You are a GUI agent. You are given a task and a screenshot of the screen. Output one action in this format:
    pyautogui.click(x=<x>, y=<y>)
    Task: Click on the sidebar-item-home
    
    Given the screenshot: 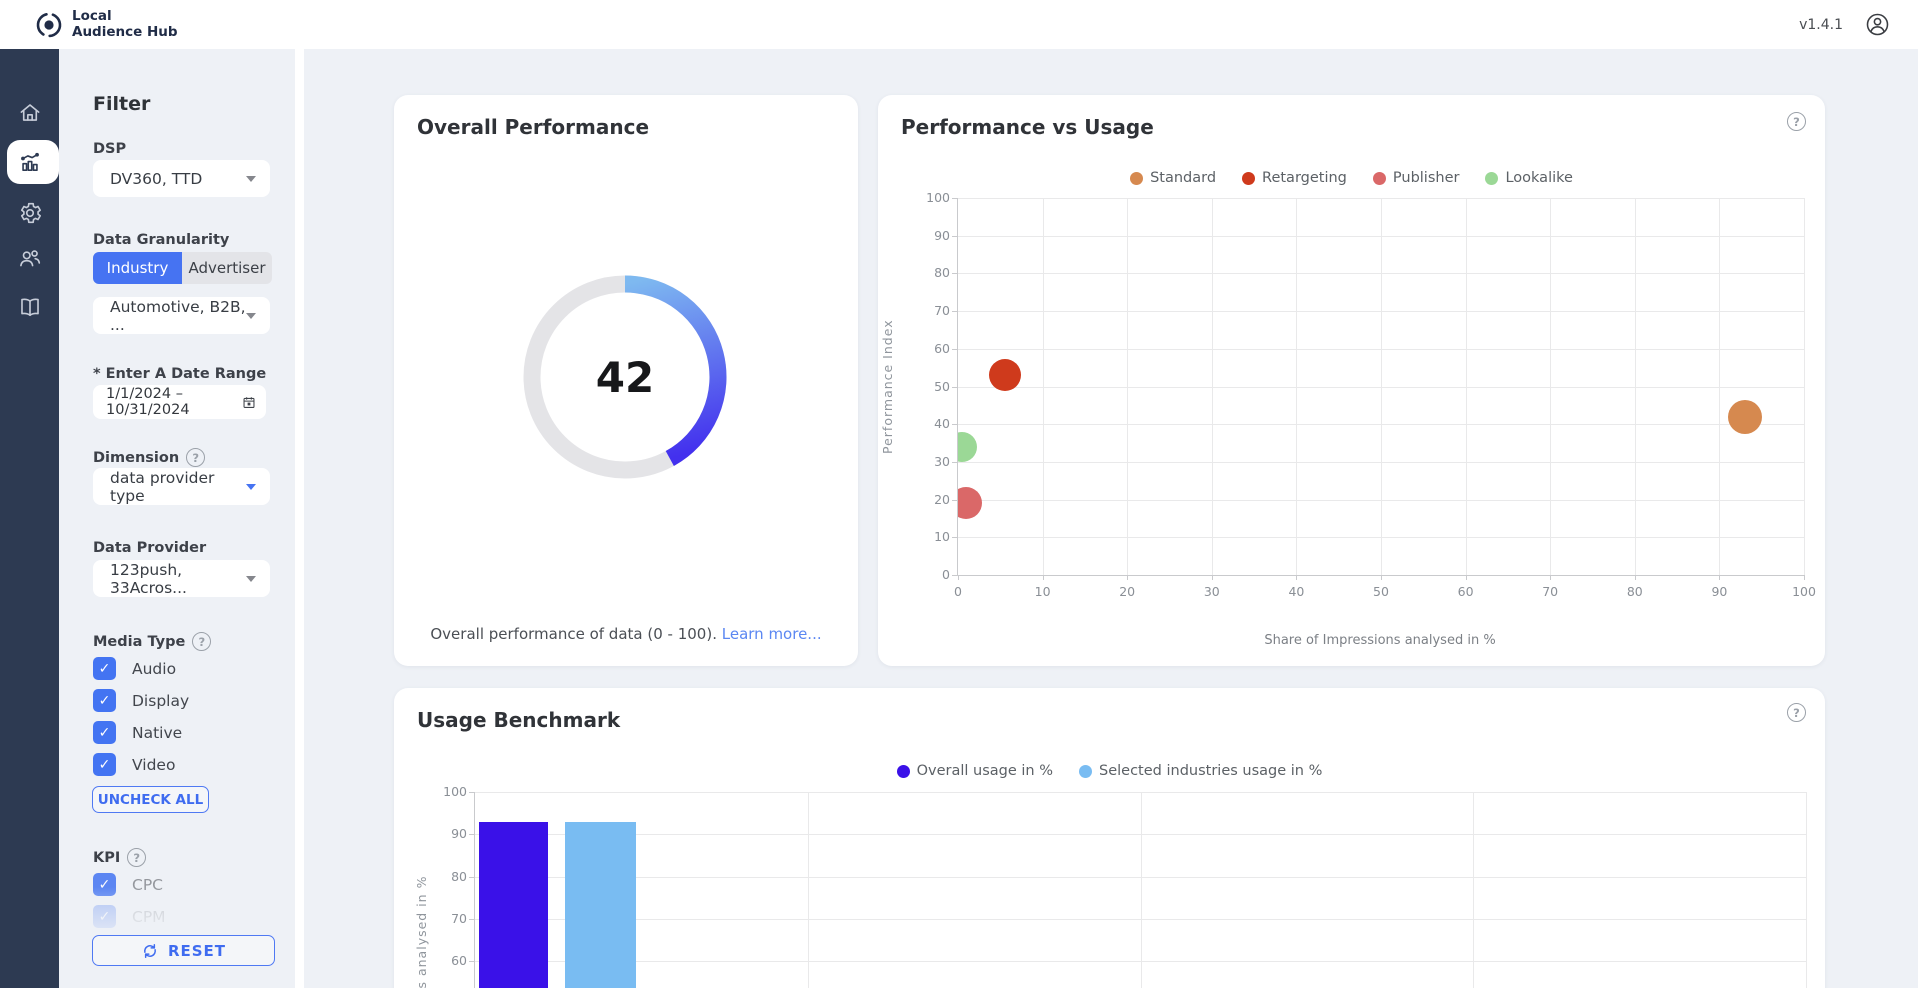 What is the action you would take?
    pyautogui.click(x=29, y=113)
    